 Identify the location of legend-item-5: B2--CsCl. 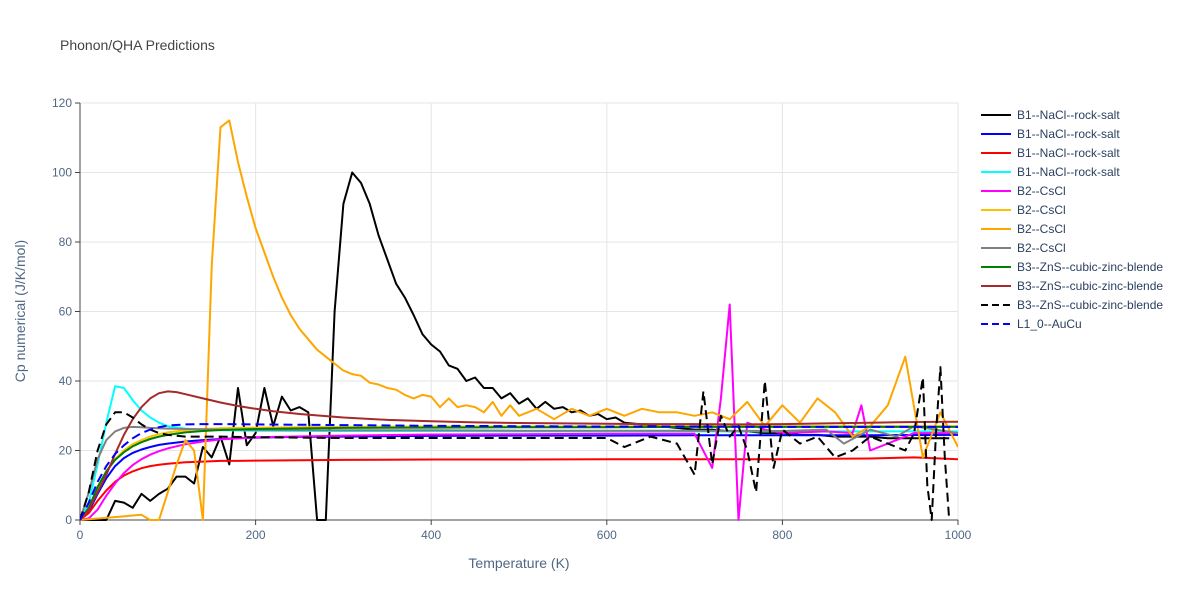
(1023, 210).